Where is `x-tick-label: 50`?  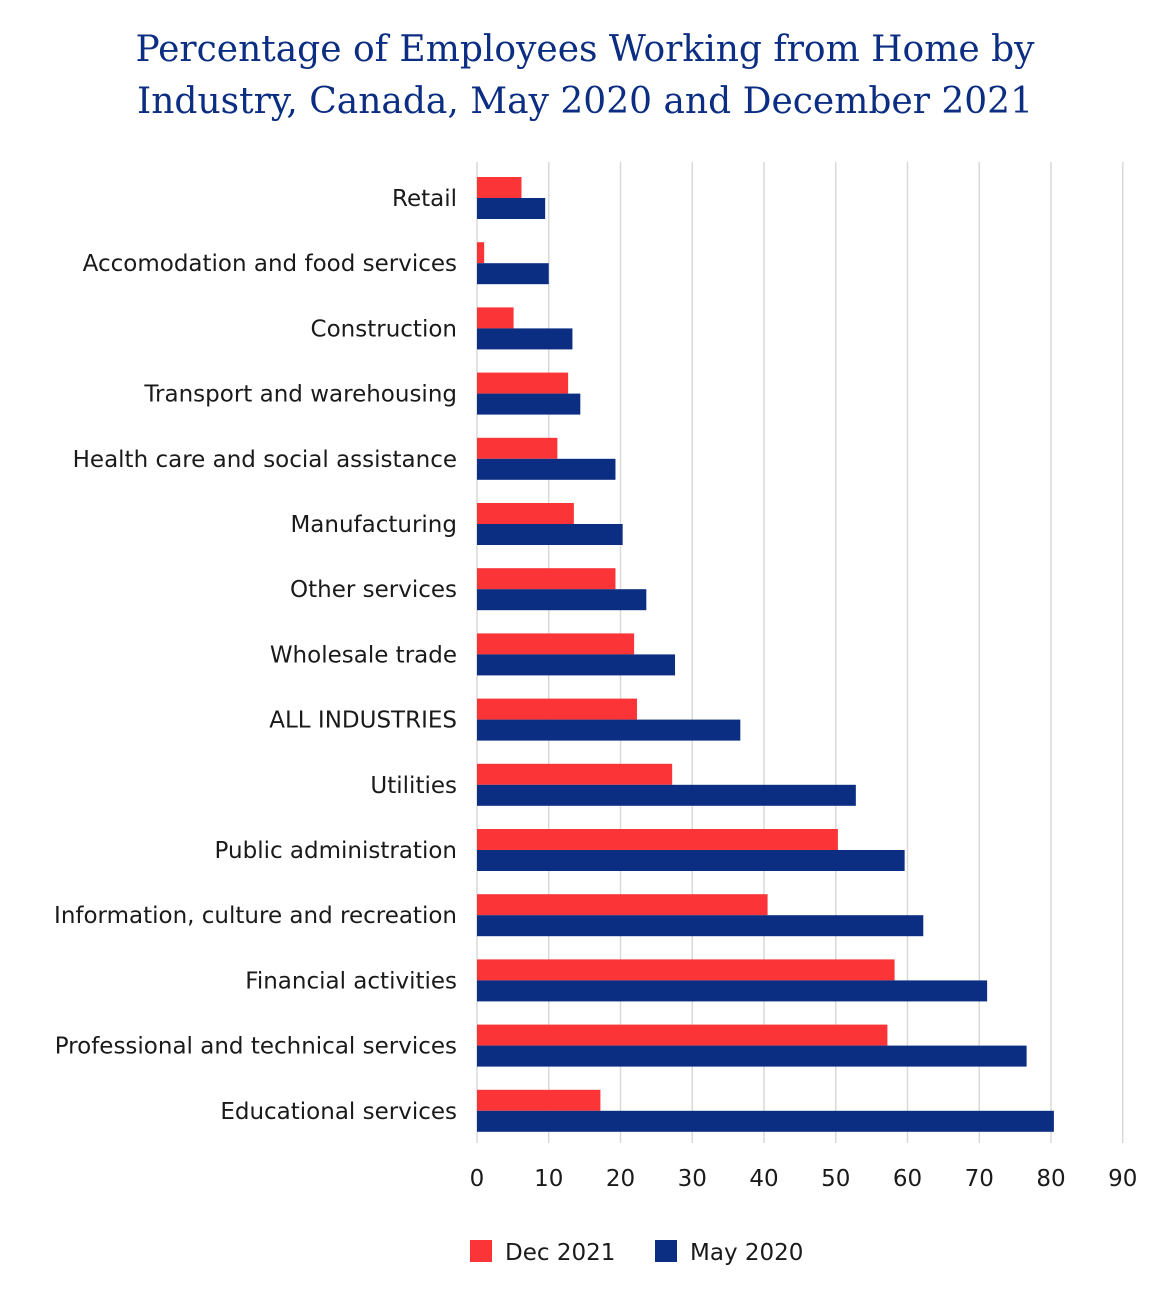
x-tick-label: 50 is located at coordinates (835, 1179).